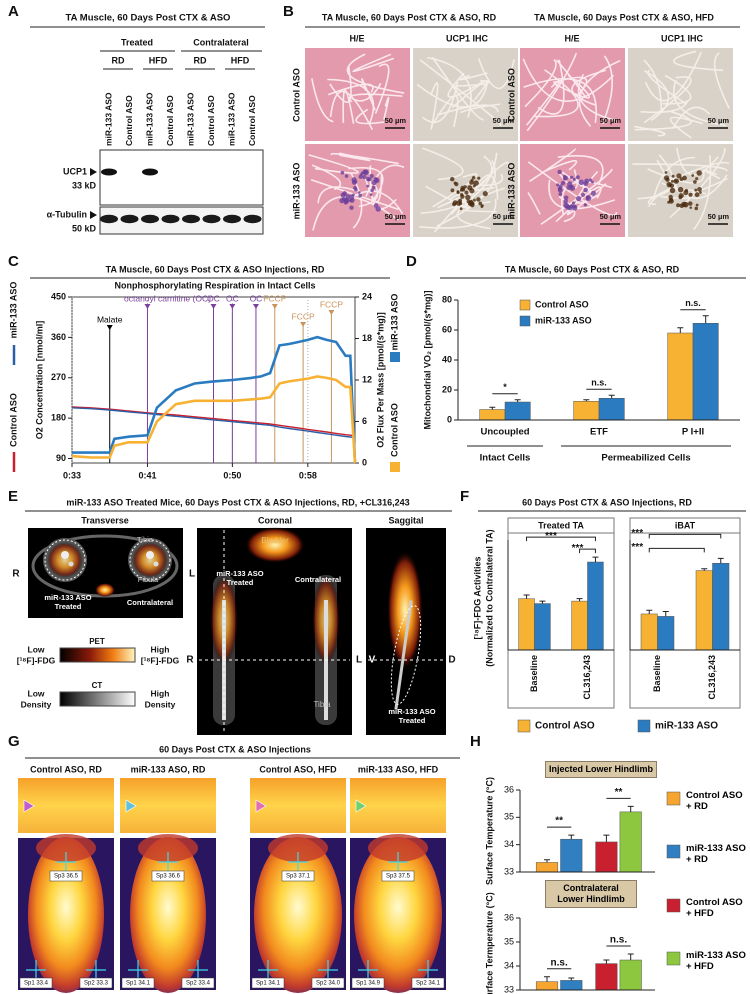 This screenshot has width=750, height=994. I want to click on y-tick-label: 0, so click(449, 419).